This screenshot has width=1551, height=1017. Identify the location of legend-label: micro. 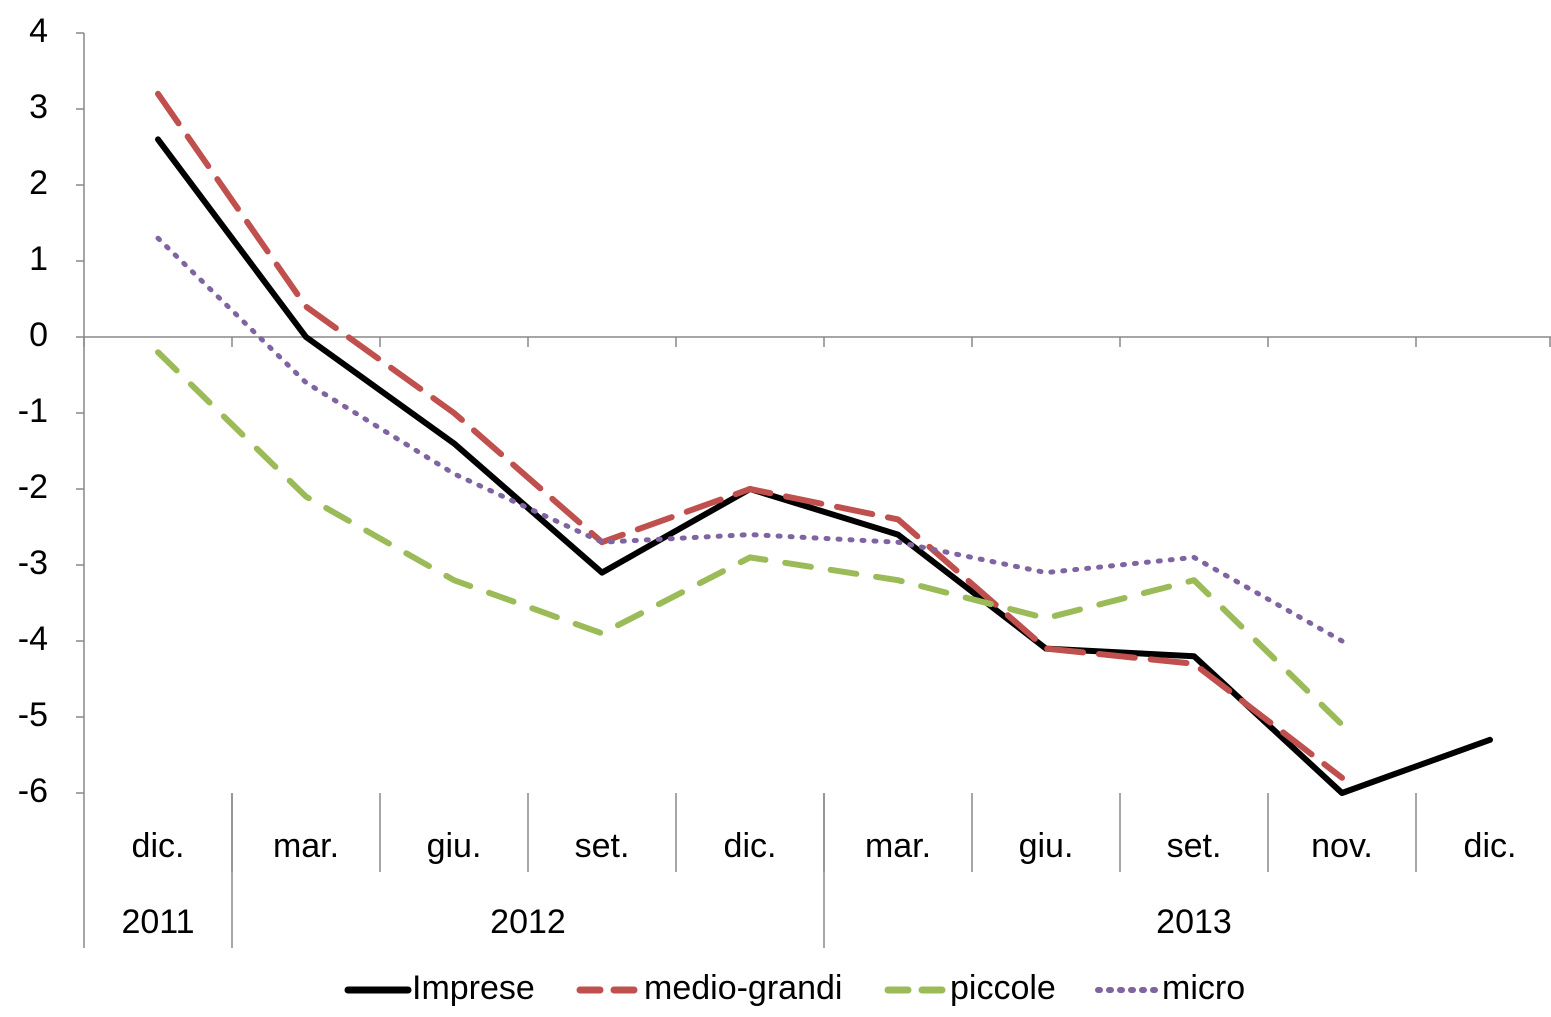
(1203, 988).